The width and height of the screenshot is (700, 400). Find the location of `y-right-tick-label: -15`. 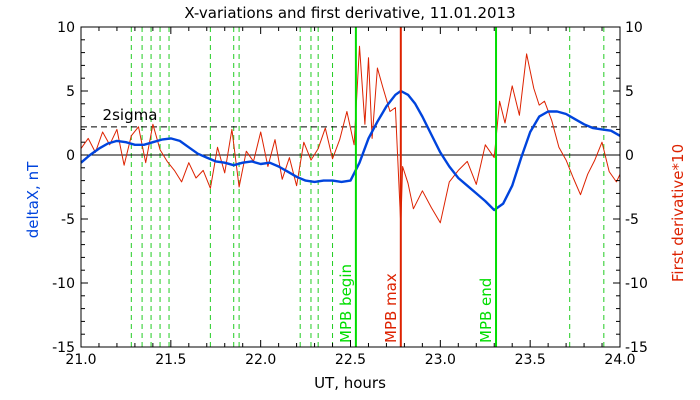

y-right-tick-label: -15 is located at coordinates (636, 348).